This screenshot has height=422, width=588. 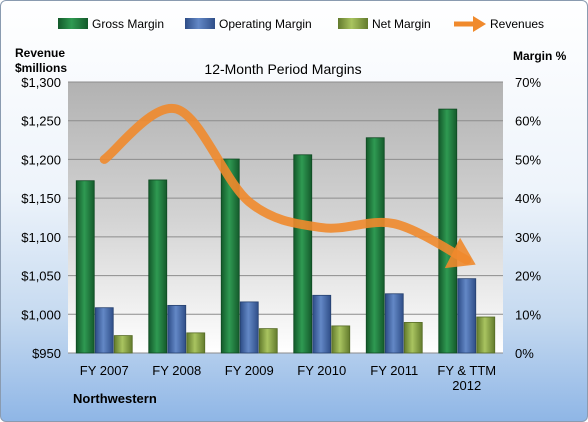 I want to click on right-axis-label: Margin %, so click(x=540, y=56).